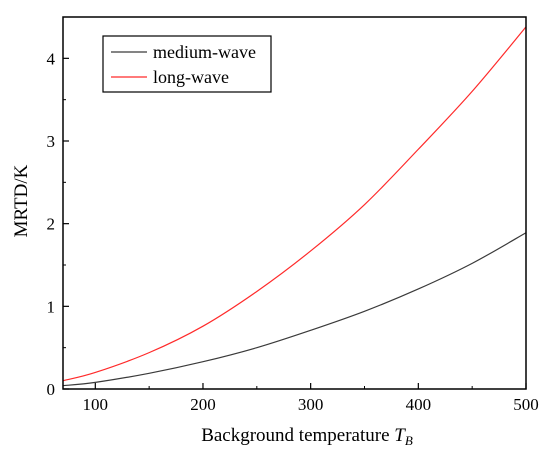 This screenshot has width=550, height=456. Describe the element at coordinates (96, 404) in the screenshot. I see `x-tick-label: 100` at that location.